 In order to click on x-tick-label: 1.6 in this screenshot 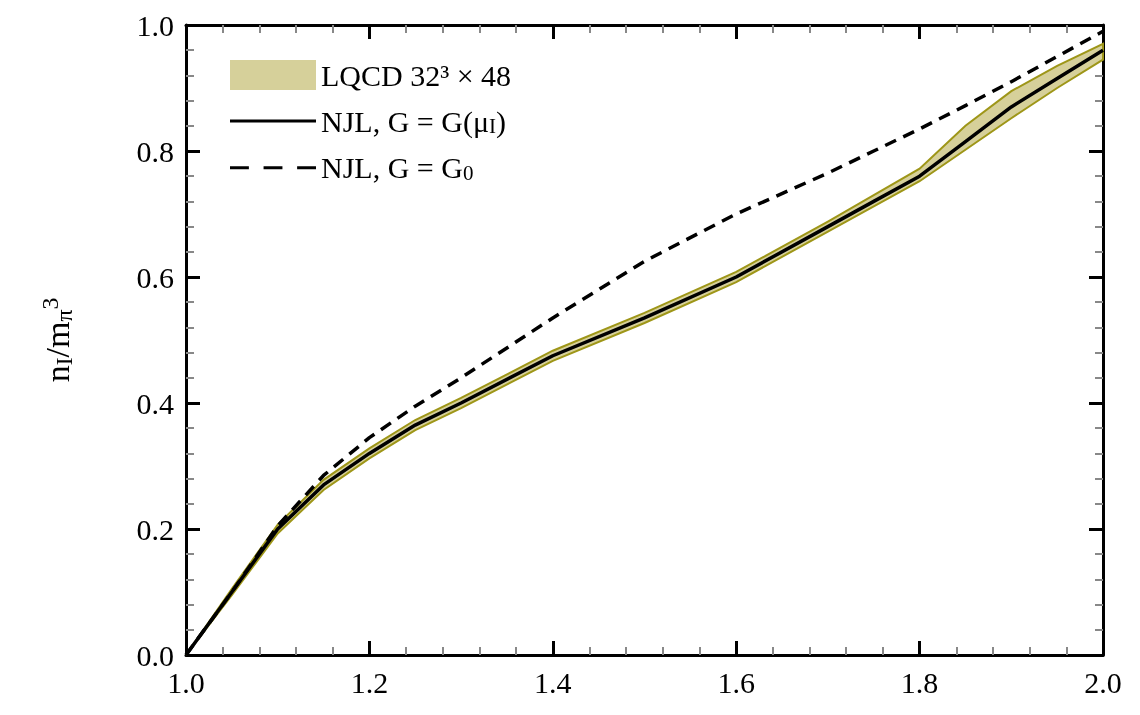, I will do `click(736, 682)`.